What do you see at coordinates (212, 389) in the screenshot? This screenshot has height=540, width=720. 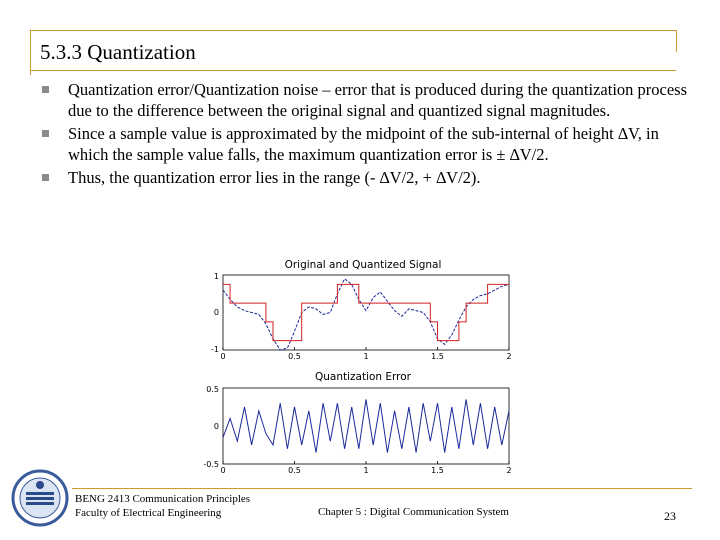 I see `bottom-ytick-label: 0.5` at bounding box center [212, 389].